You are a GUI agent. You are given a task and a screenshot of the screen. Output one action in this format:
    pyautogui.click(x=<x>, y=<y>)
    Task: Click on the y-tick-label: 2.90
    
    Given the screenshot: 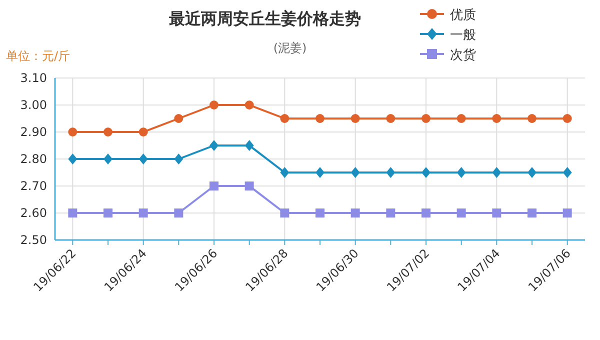 What is the action you would take?
    pyautogui.click(x=33, y=132)
    